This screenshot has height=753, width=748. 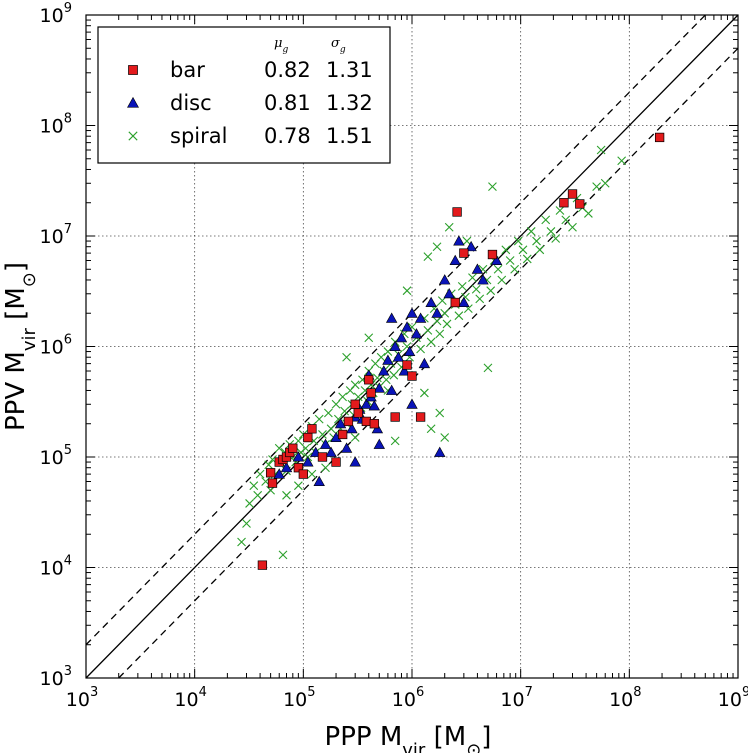 I want to click on legend-sigma-value: 1.31, so click(x=349, y=70).